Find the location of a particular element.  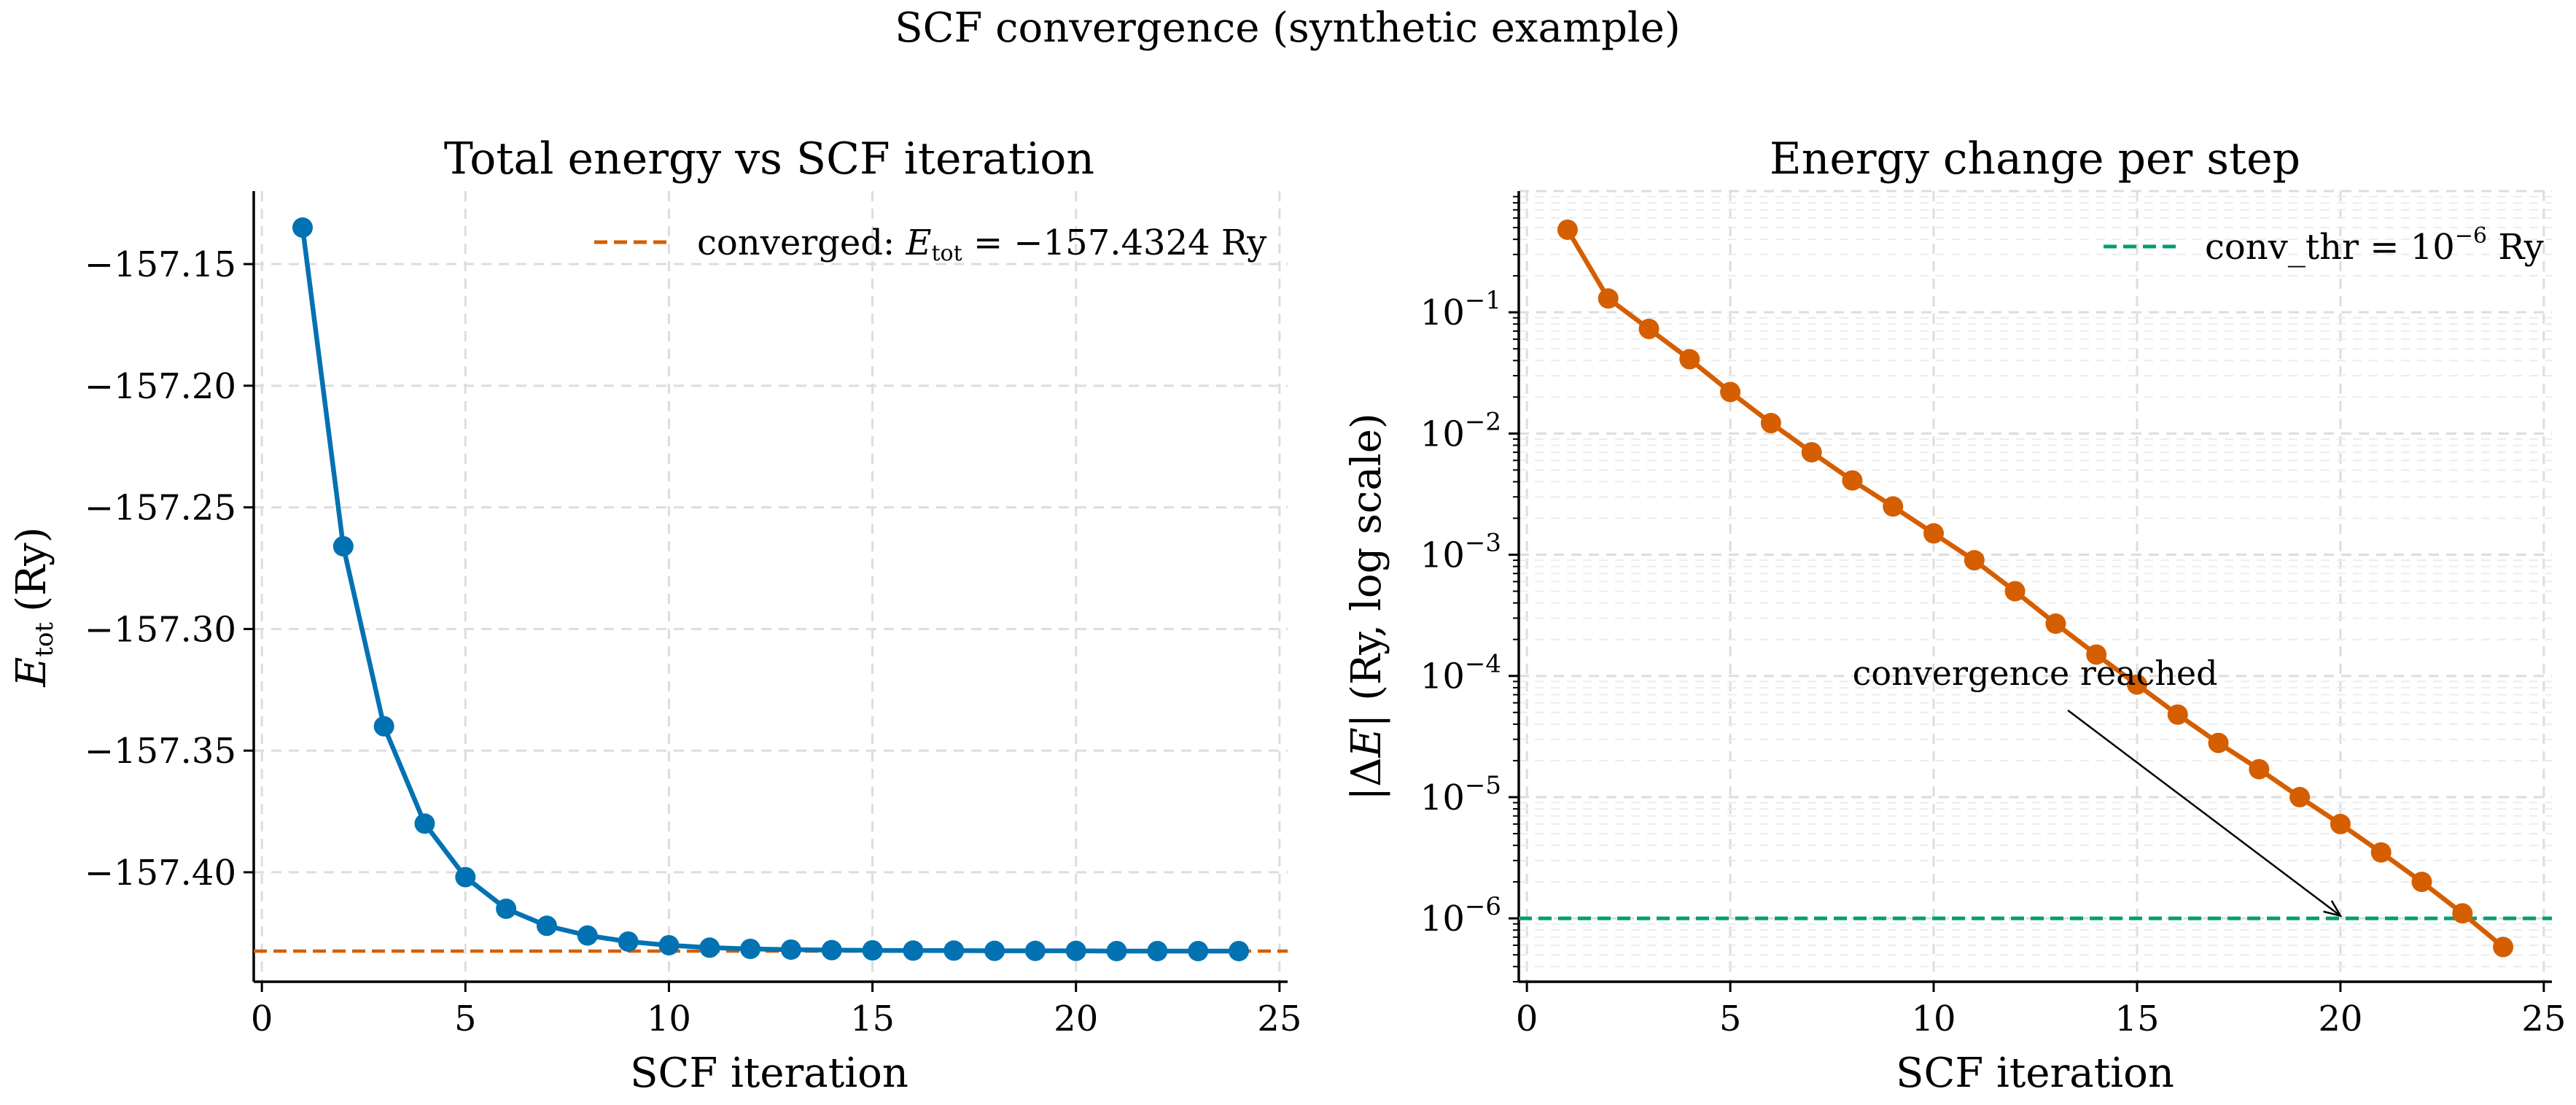

energy-ylabel-symbol: E is located at coordinates (31, 672).